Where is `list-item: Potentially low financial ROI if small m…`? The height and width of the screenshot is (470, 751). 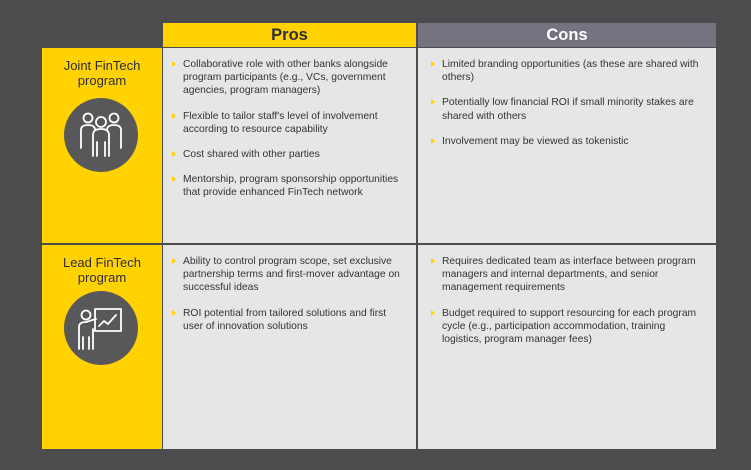 list-item: Potentially low financial ROI if small m… is located at coordinates (568, 109).